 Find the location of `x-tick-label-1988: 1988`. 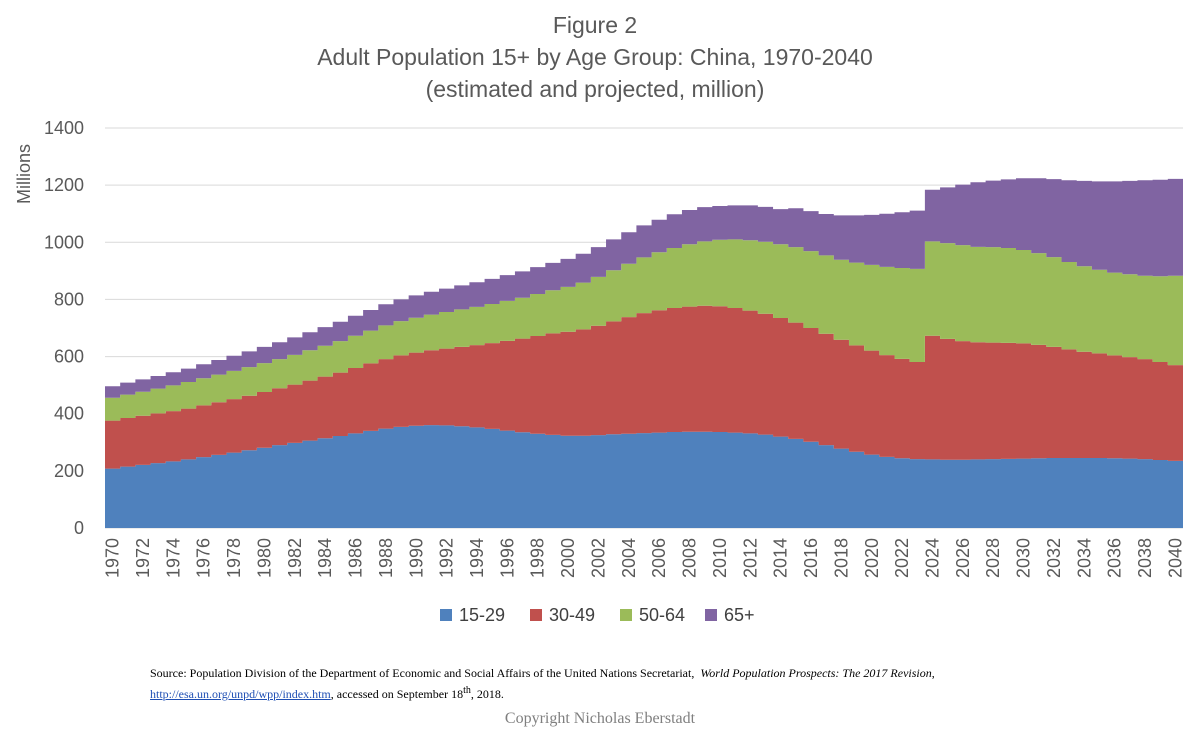

x-tick-label-1988: 1988 is located at coordinates (386, 558).